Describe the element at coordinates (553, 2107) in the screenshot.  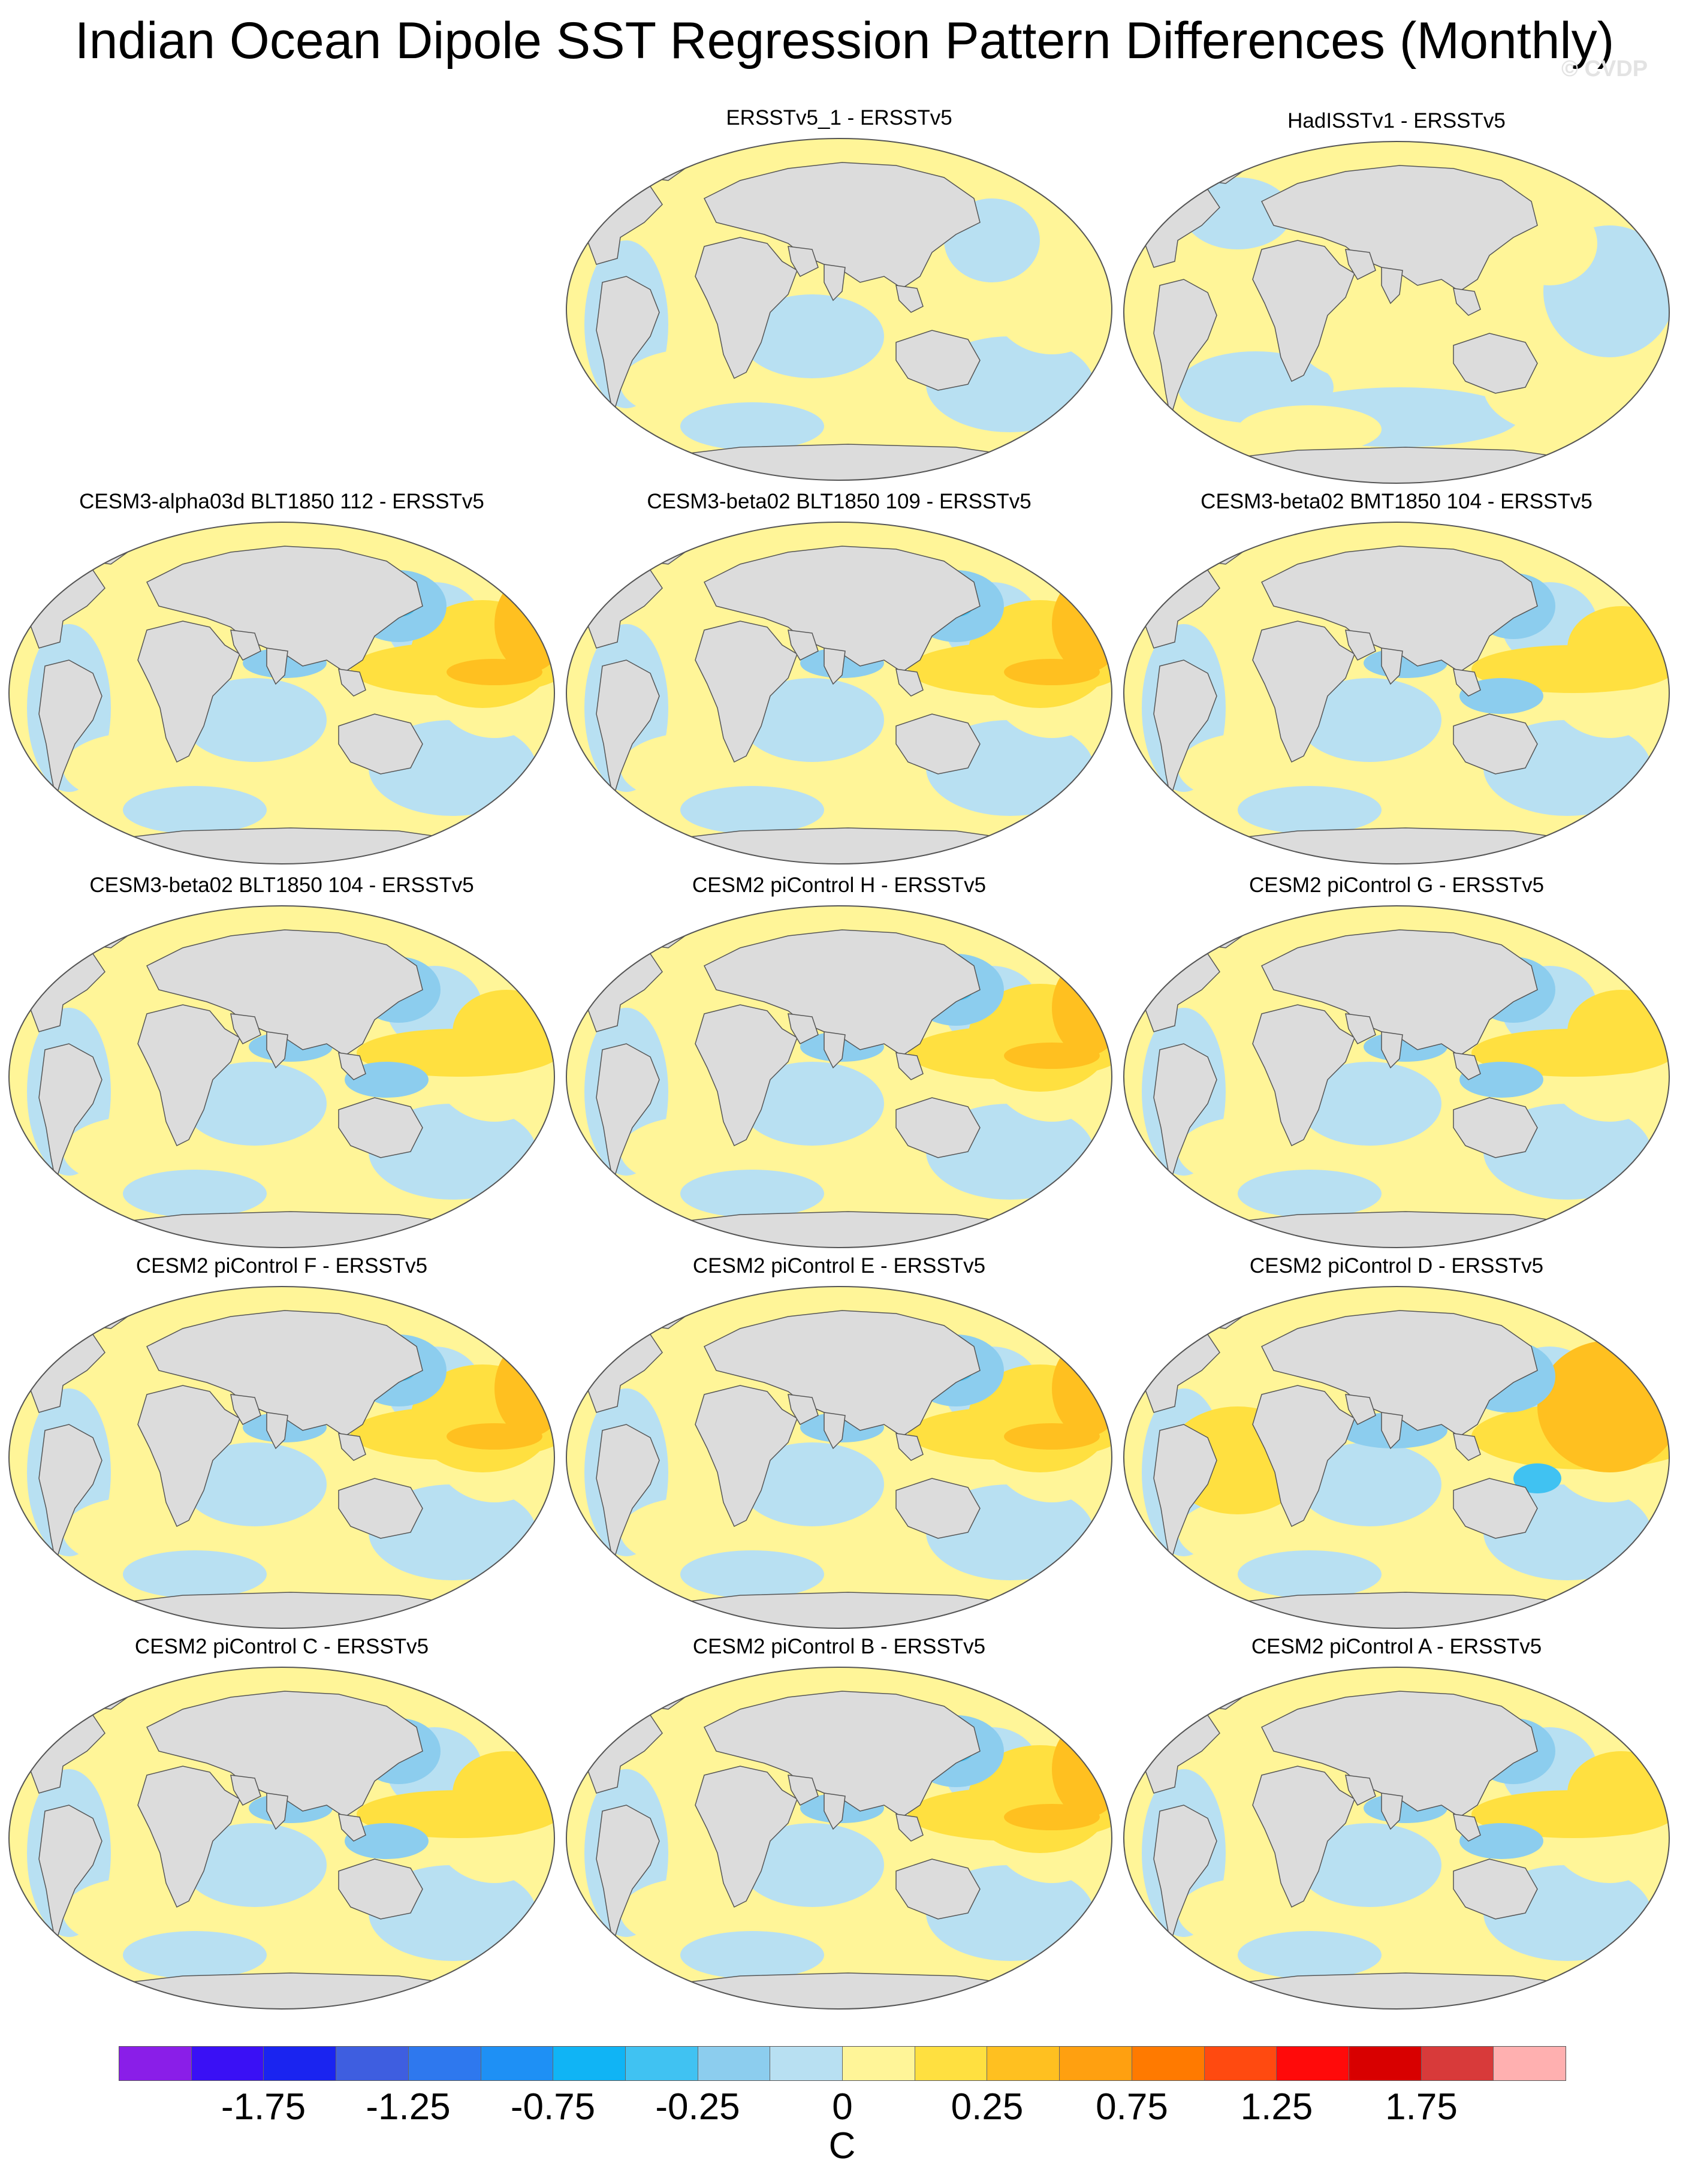
I see `colorbar-tick-label: -0.75` at that location.